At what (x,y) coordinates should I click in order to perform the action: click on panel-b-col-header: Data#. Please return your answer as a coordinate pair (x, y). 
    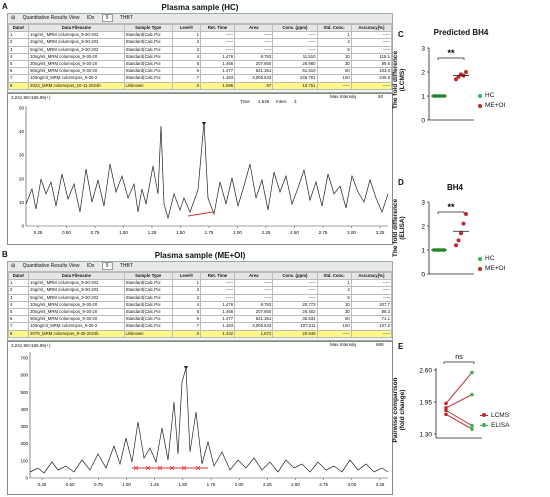
    Looking at the image, I should click on (18, 276).